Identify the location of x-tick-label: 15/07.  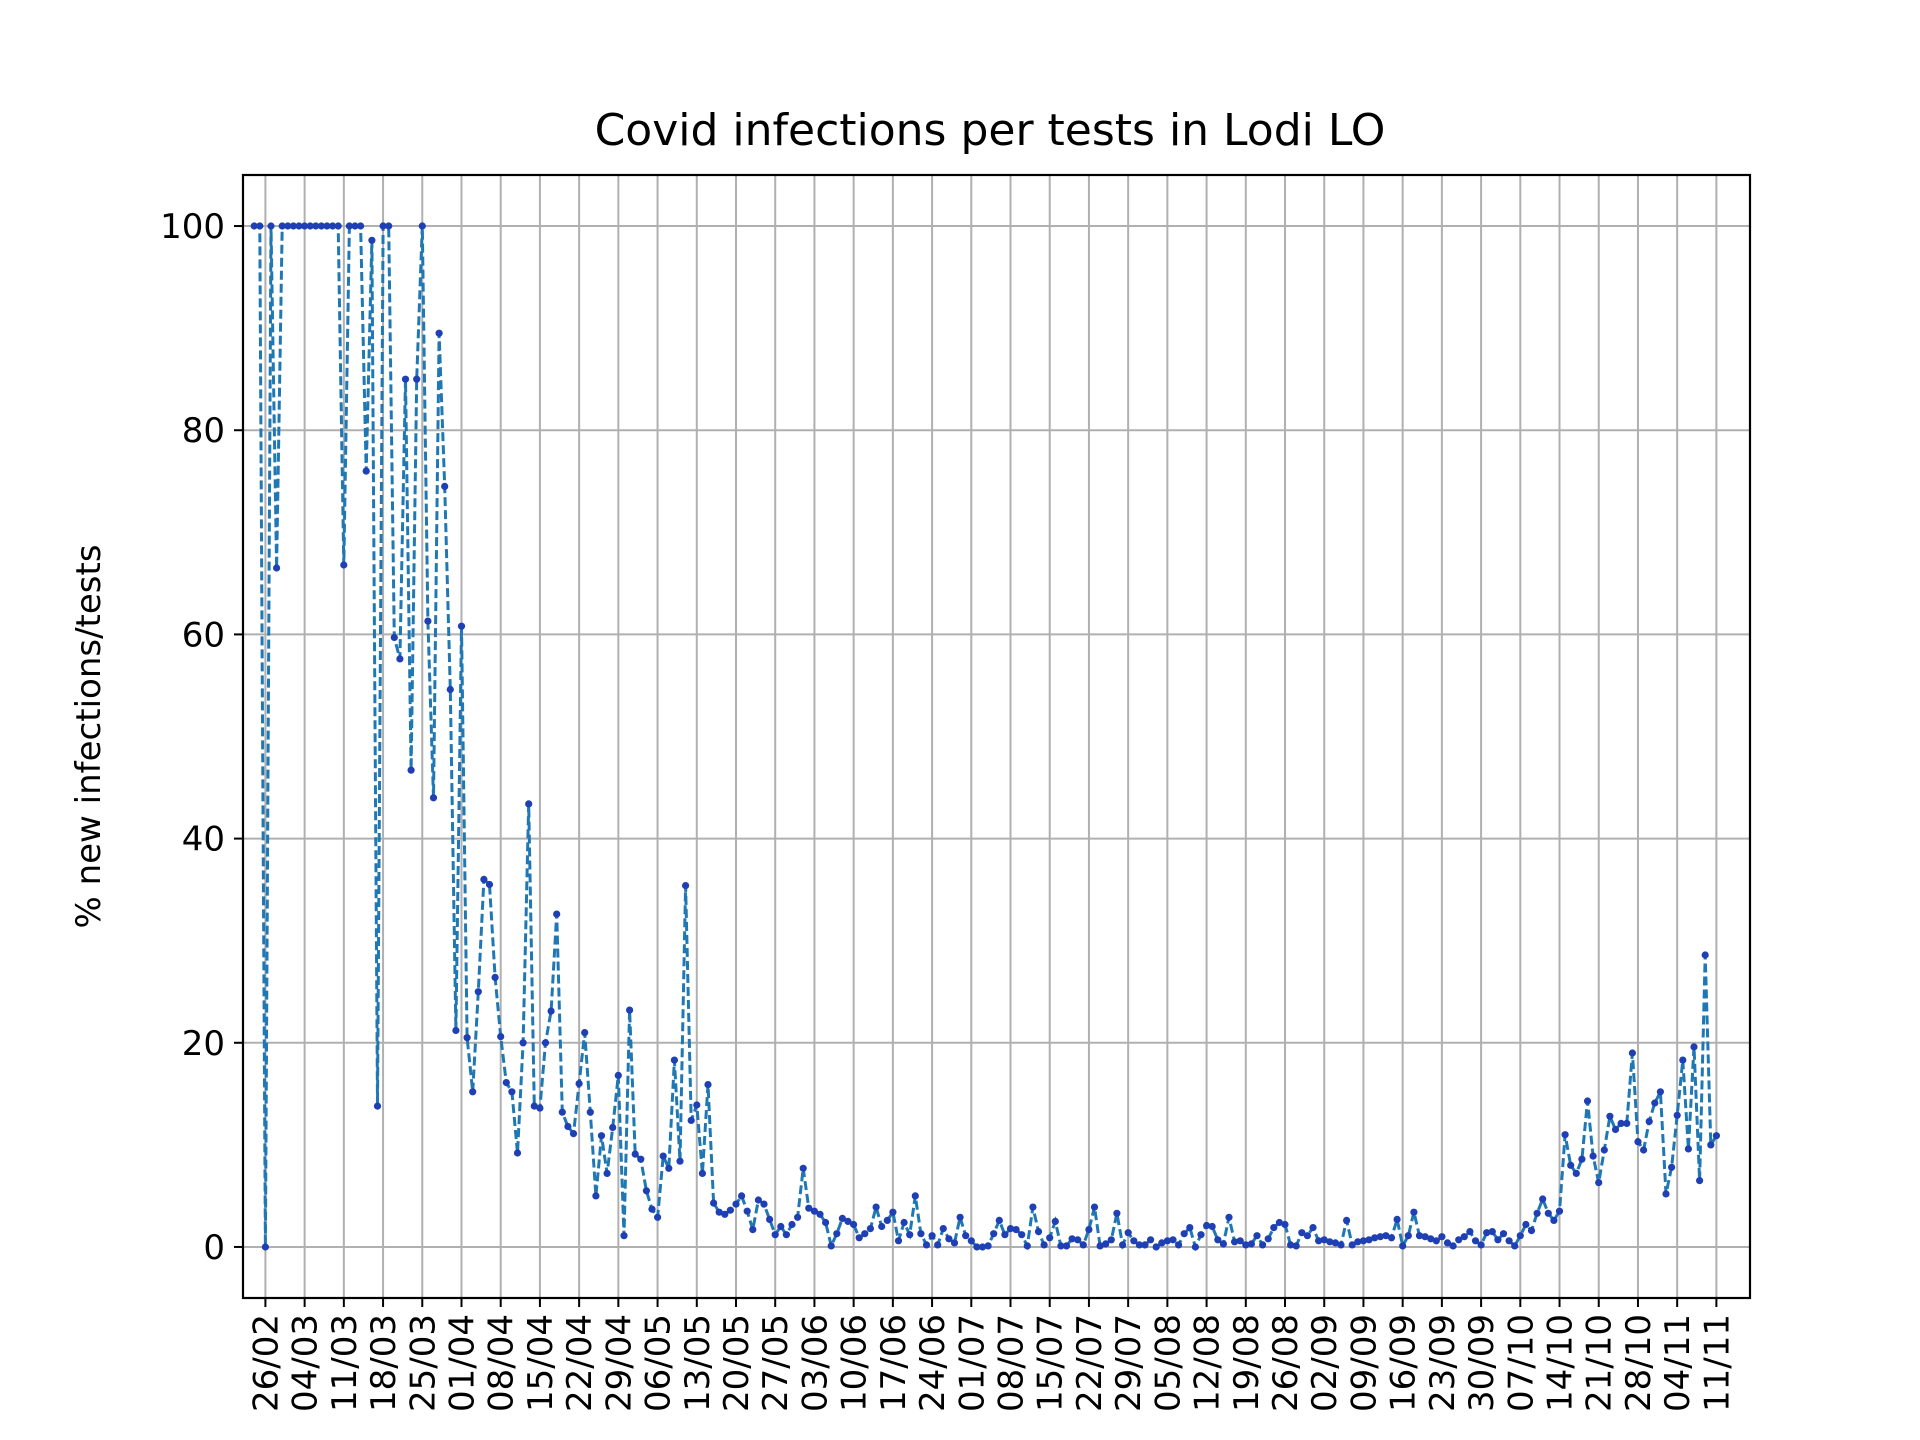
(1051, 1363).